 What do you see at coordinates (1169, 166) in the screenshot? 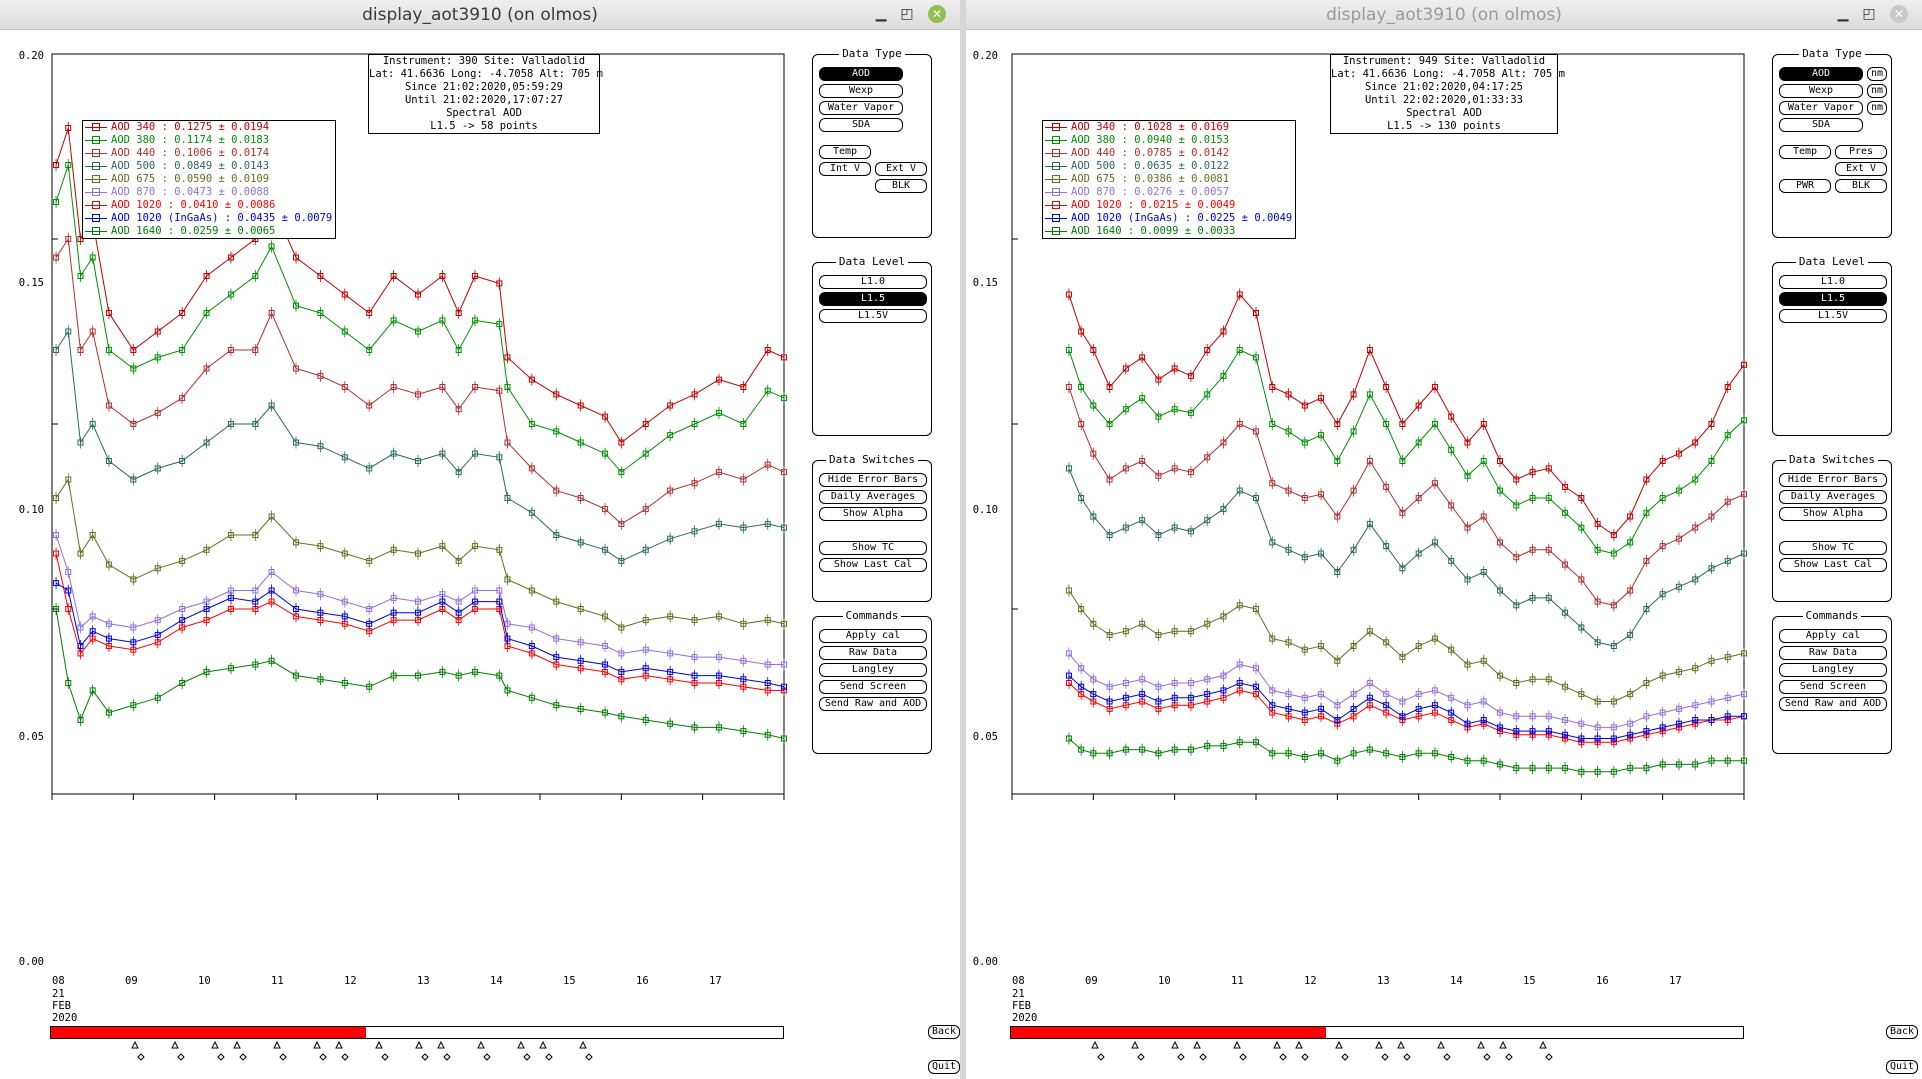
I see `legend-entry: AOD 500 : 0.0635 ± 0.0122` at bounding box center [1169, 166].